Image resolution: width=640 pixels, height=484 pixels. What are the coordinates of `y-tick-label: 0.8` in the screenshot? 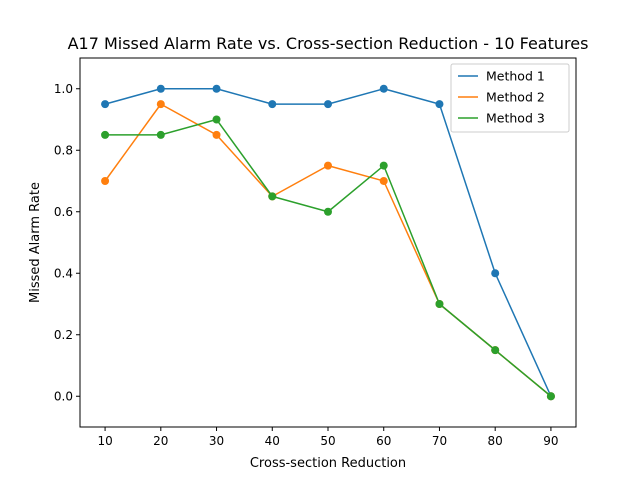 It's located at (63, 150).